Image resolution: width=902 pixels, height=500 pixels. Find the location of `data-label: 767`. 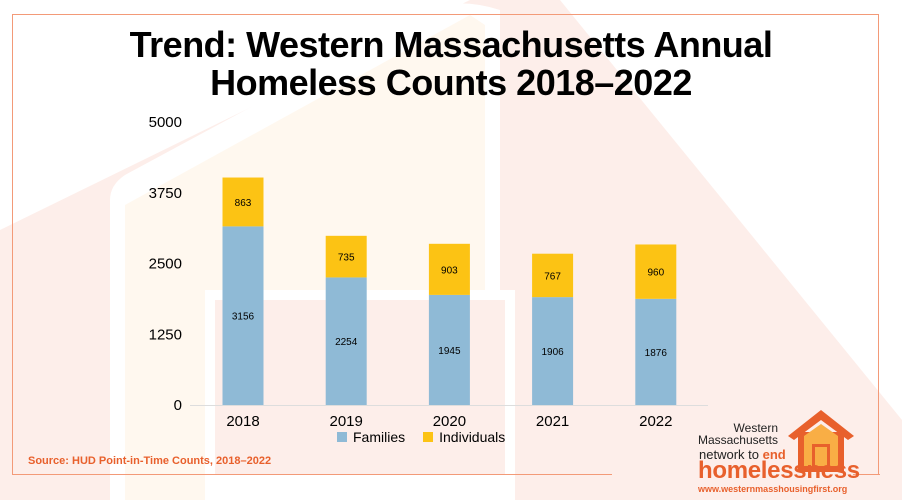

data-label: 767 is located at coordinates (552, 276).